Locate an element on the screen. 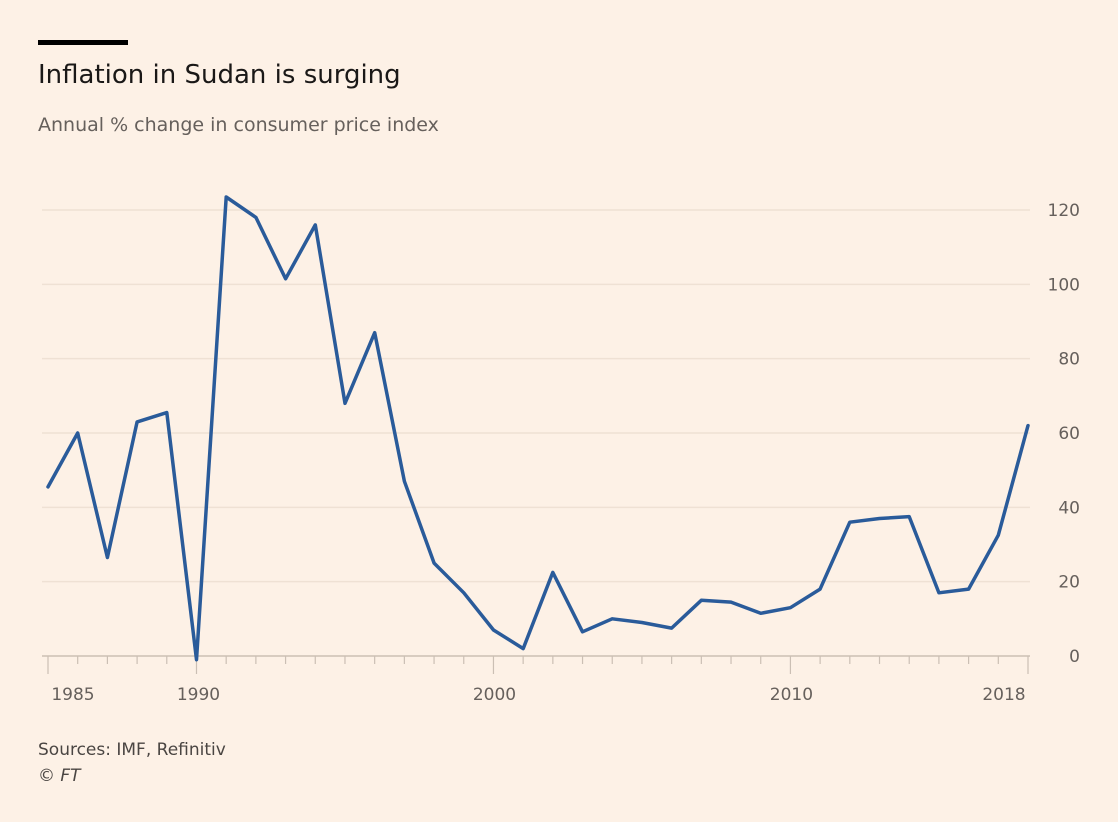 The width and height of the screenshot is (1118, 822). x-tick-label-2010: 2010 is located at coordinates (791, 695).